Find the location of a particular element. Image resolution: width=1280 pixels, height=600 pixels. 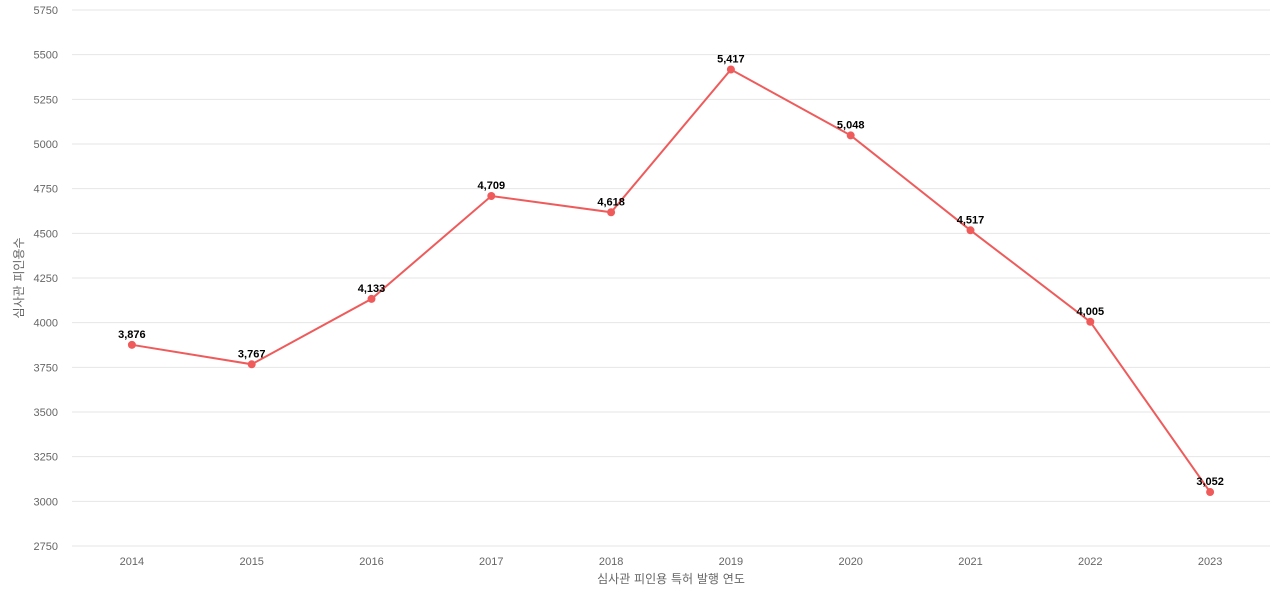

y-tick-label: 5250 is located at coordinates (46, 100).